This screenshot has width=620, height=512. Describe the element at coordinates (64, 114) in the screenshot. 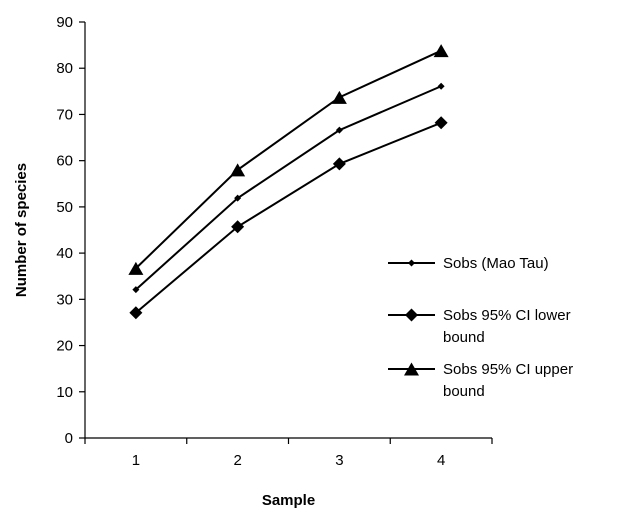

I see `y-tick-label: 70` at that location.